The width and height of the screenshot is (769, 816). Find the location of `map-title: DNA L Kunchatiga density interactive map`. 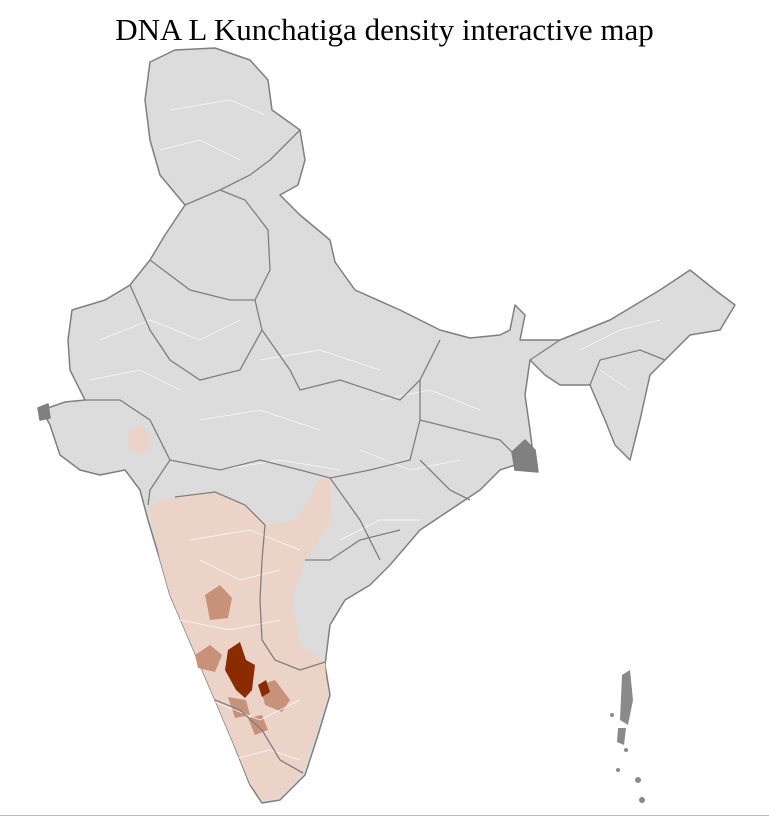

map-title: DNA L Kunchatiga density interactive map is located at coordinates (384, 29).